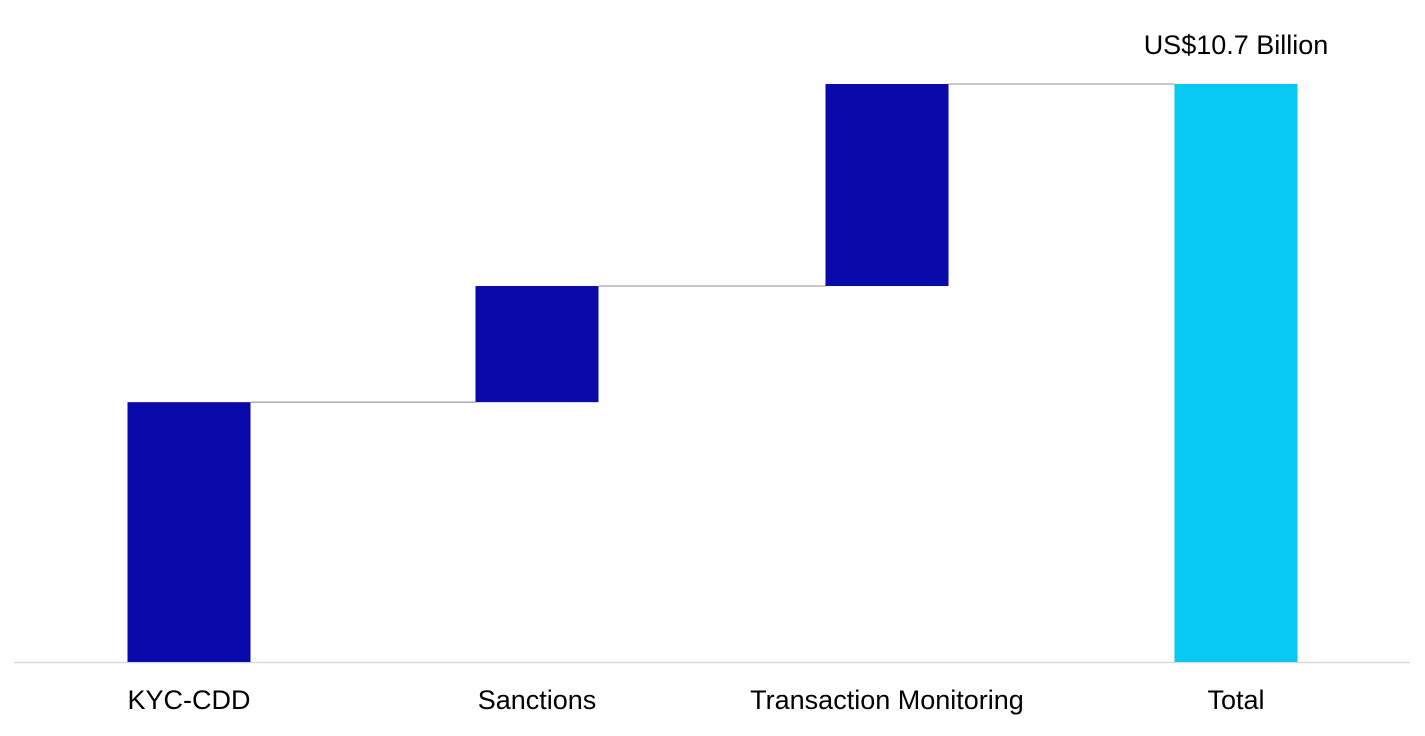 Image resolution: width=1425 pixels, height=736 pixels. What do you see at coordinates (1236, 373) in the screenshot?
I see `bar-total` at bounding box center [1236, 373].